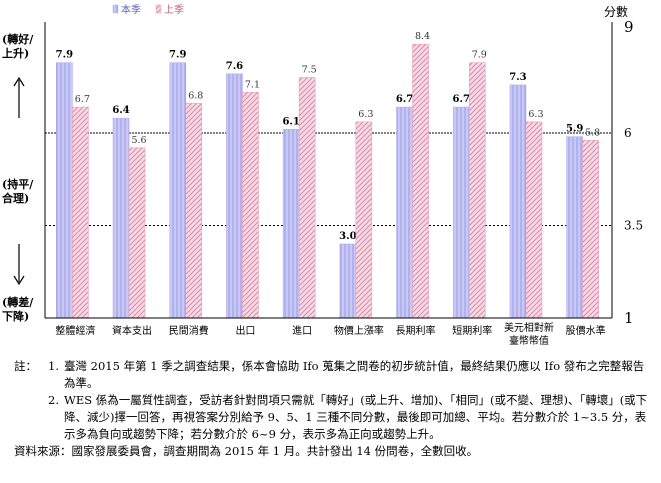 The height and width of the screenshot is (483, 661). I want to click on data-label: 7.6, so click(234, 66).